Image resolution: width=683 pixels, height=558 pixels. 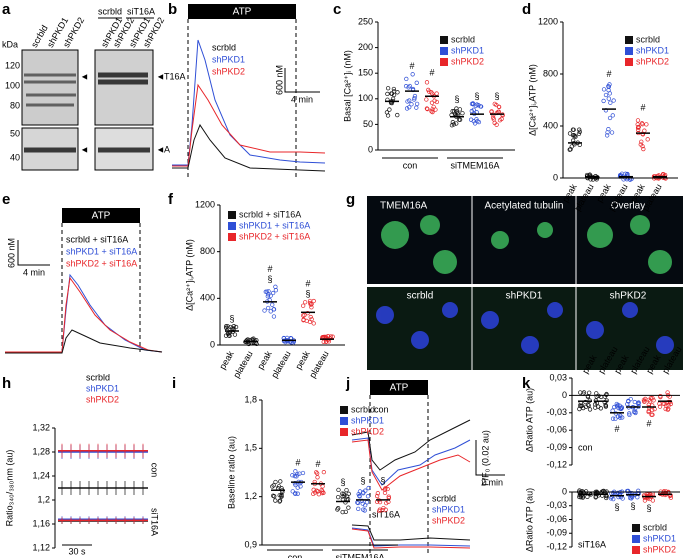 I want to click on y-tick-label: 800, so click(x=207, y=251).